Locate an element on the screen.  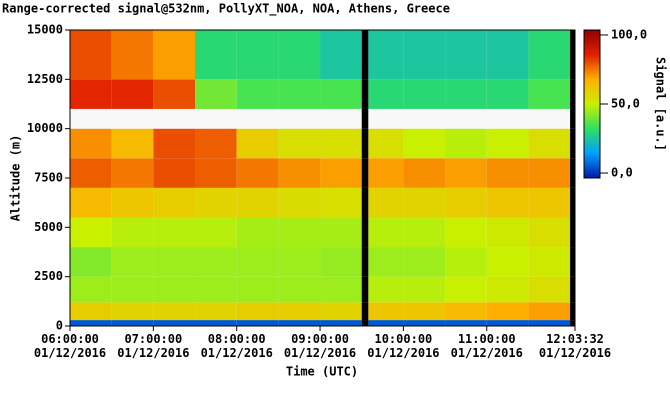
x-tick-label: 06:00:00 01/12/2016 is located at coordinates (70, 346).